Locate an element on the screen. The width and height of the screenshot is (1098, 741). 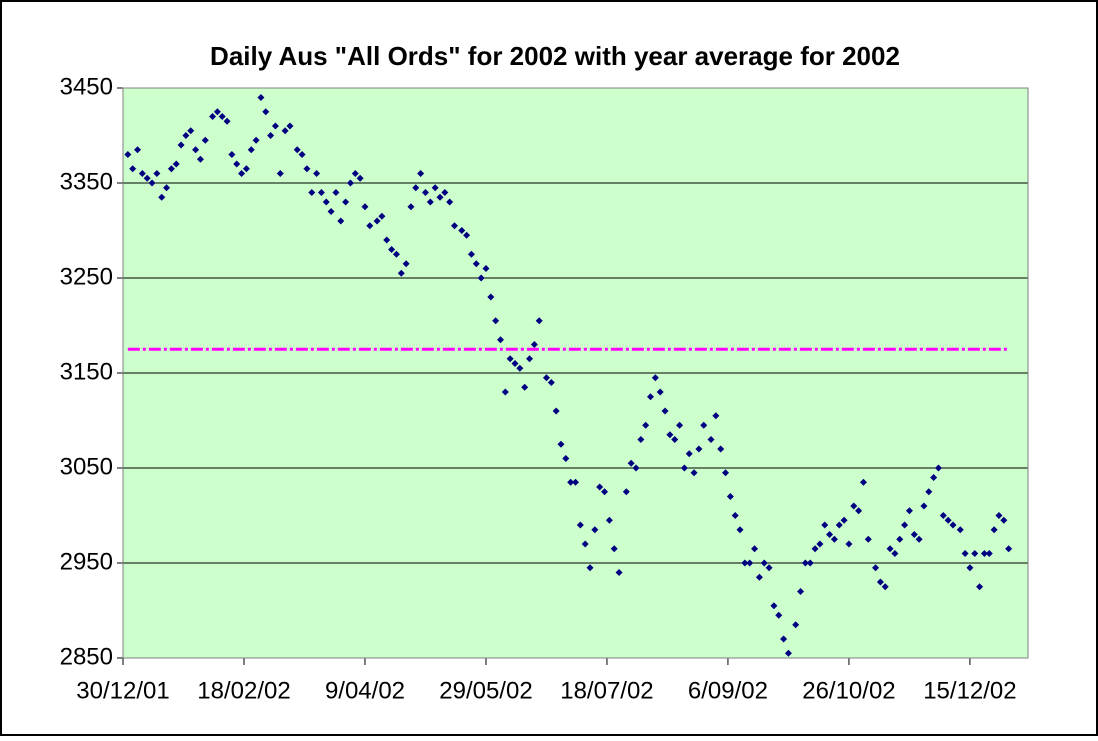
y-tick-label: 3150 is located at coordinates (86, 371).